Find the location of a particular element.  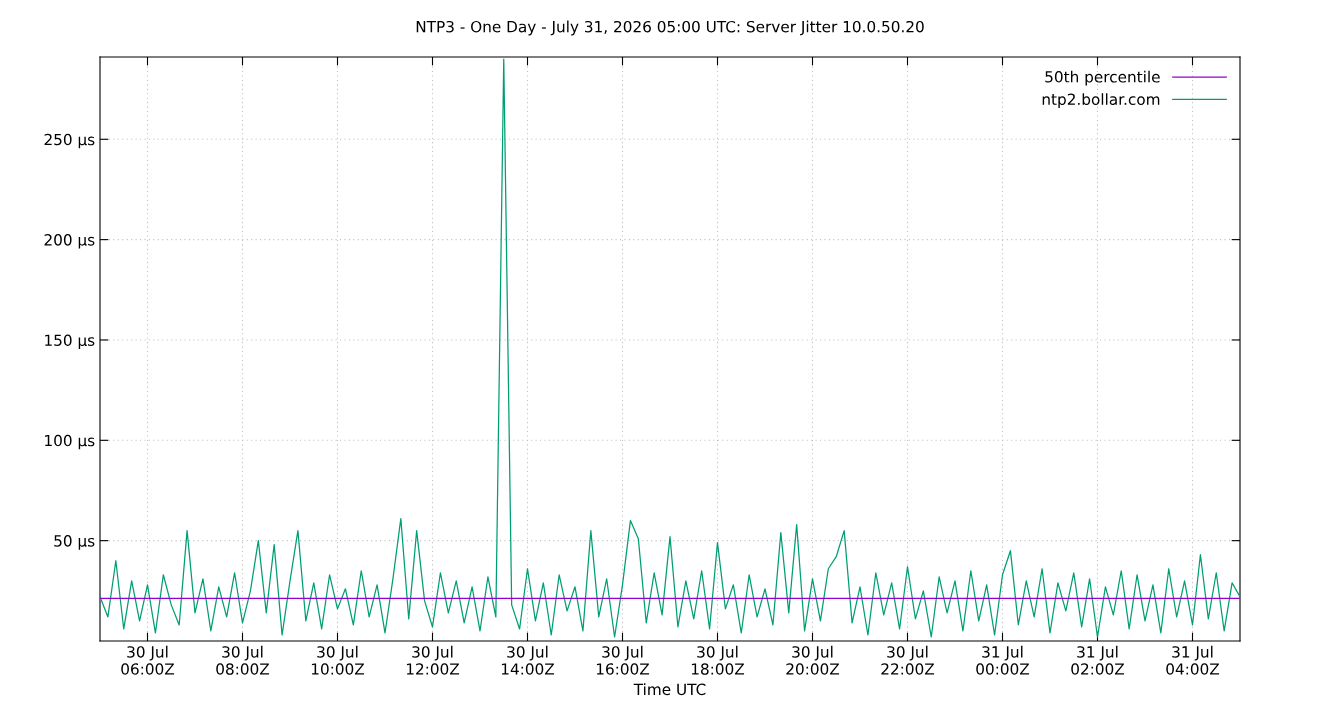

x-tick-label: 30 Jul 14:00Z is located at coordinates (528, 660).